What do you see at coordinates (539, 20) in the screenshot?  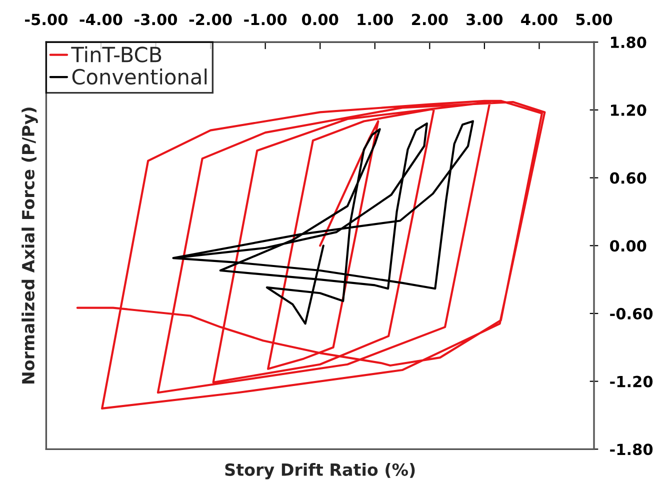 I see `x-tick-label: 4.00` at bounding box center [539, 20].